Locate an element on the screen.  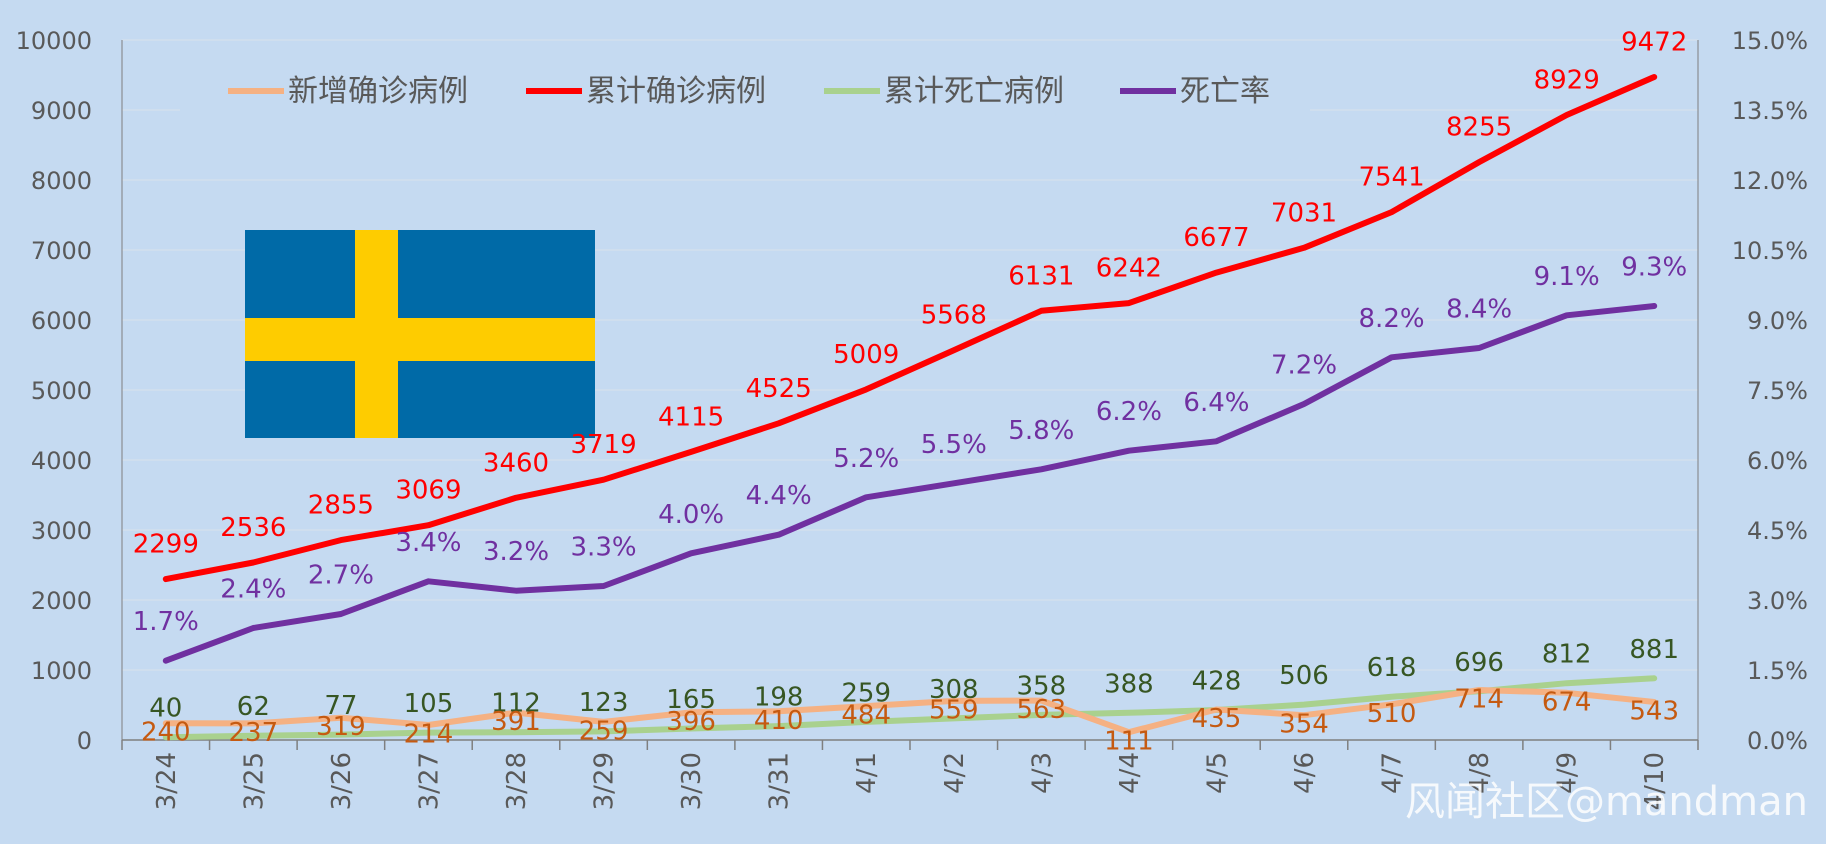
data-label-new: 396 is located at coordinates (691, 722).